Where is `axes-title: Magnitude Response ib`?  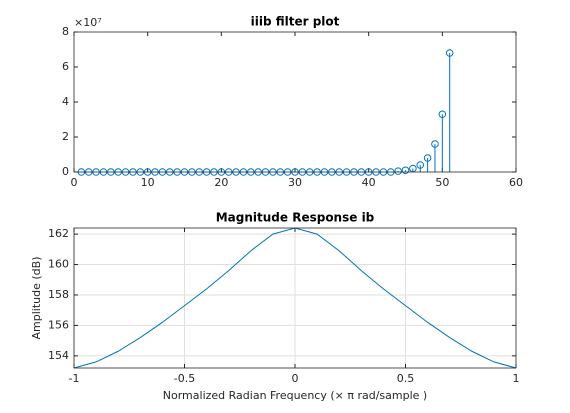
axes-title: Magnitude Response ib is located at coordinates (295, 218).